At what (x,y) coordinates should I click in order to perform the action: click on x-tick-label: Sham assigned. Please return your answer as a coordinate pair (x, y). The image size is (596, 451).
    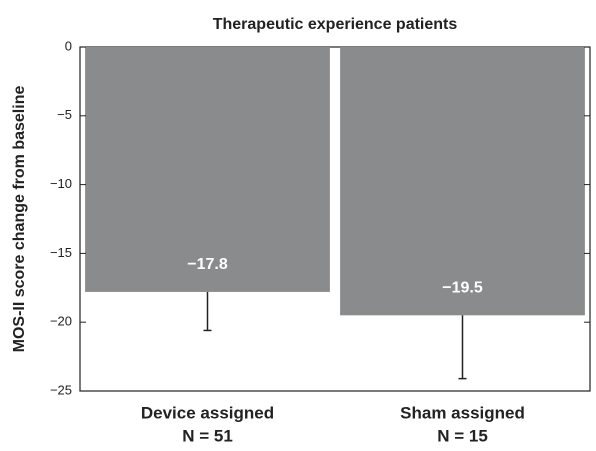
    Looking at the image, I should click on (462, 412).